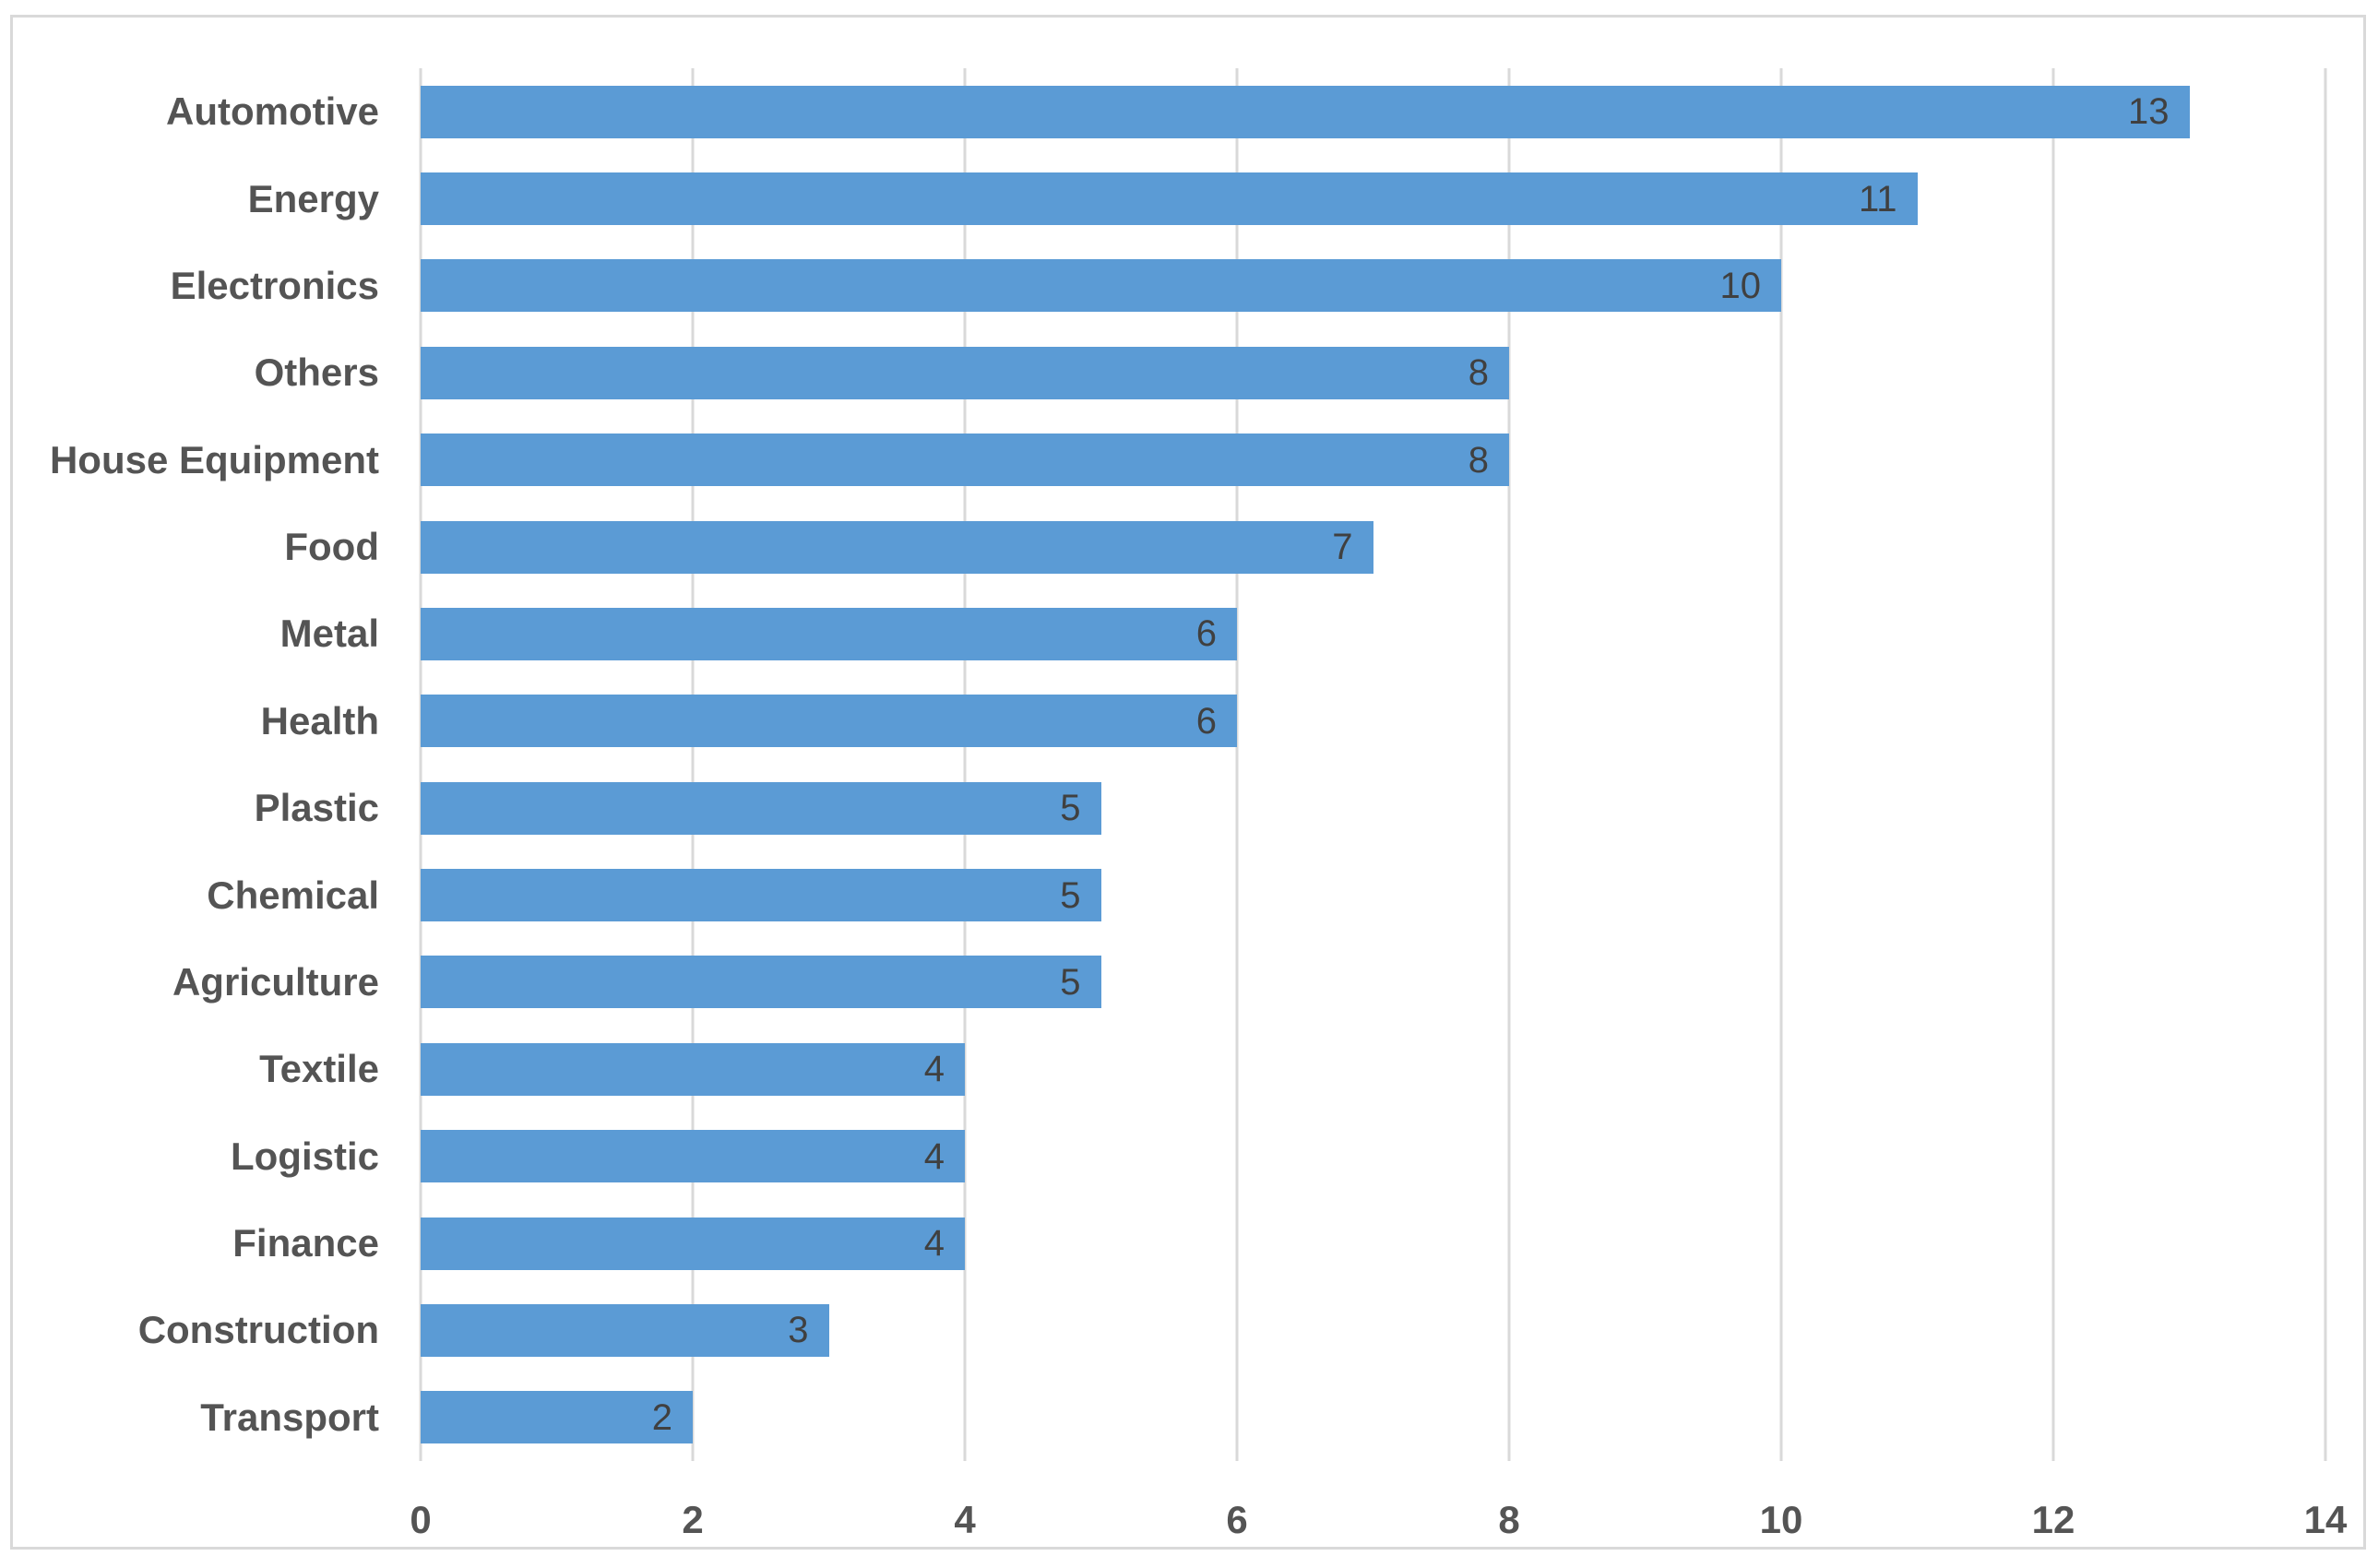 The width and height of the screenshot is (2378, 1568). I want to click on bar: 10, so click(1101, 286).